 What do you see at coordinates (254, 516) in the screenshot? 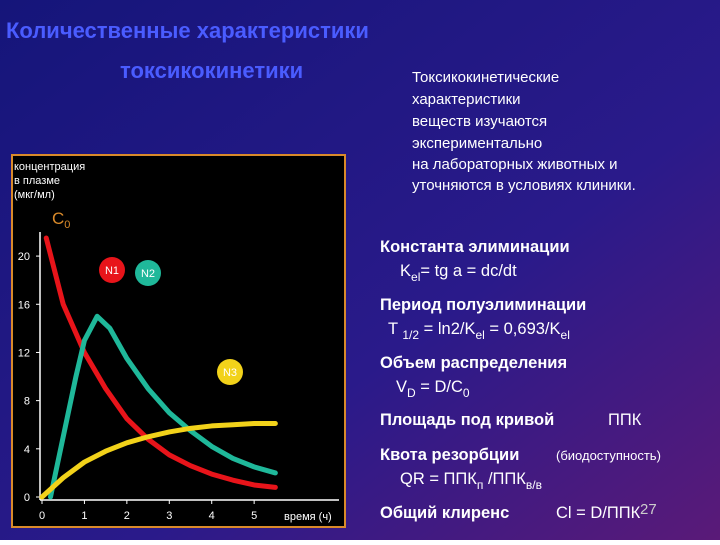
I see `x-tick-label: 5` at bounding box center [254, 516].